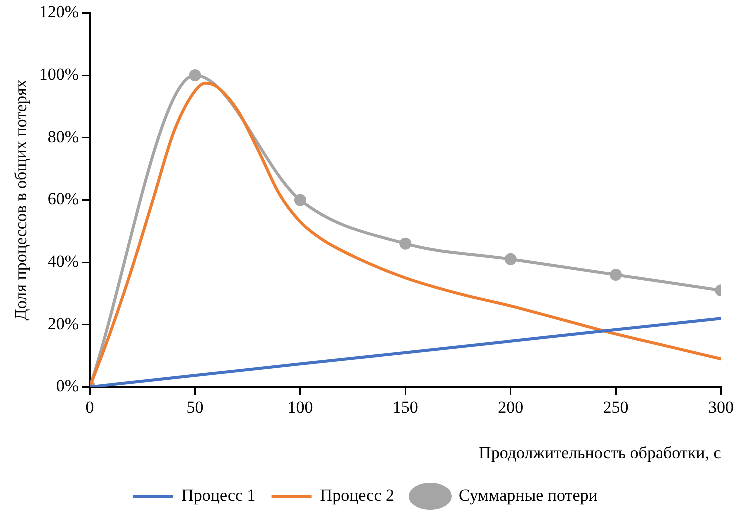 The width and height of the screenshot is (737, 515). Describe the element at coordinates (405, 407) in the screenshot. I see `x-tick-label: 150` at that location.